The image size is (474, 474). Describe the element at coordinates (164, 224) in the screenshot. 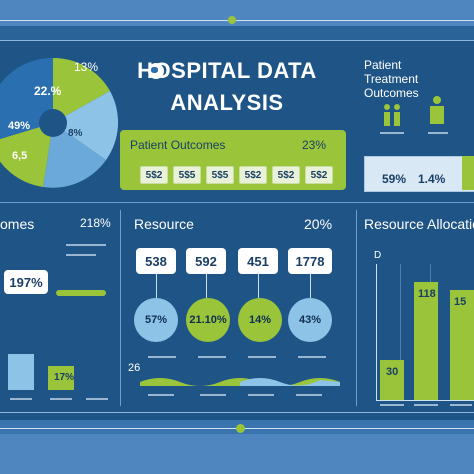

I see `resource-title: Resource` at that location.